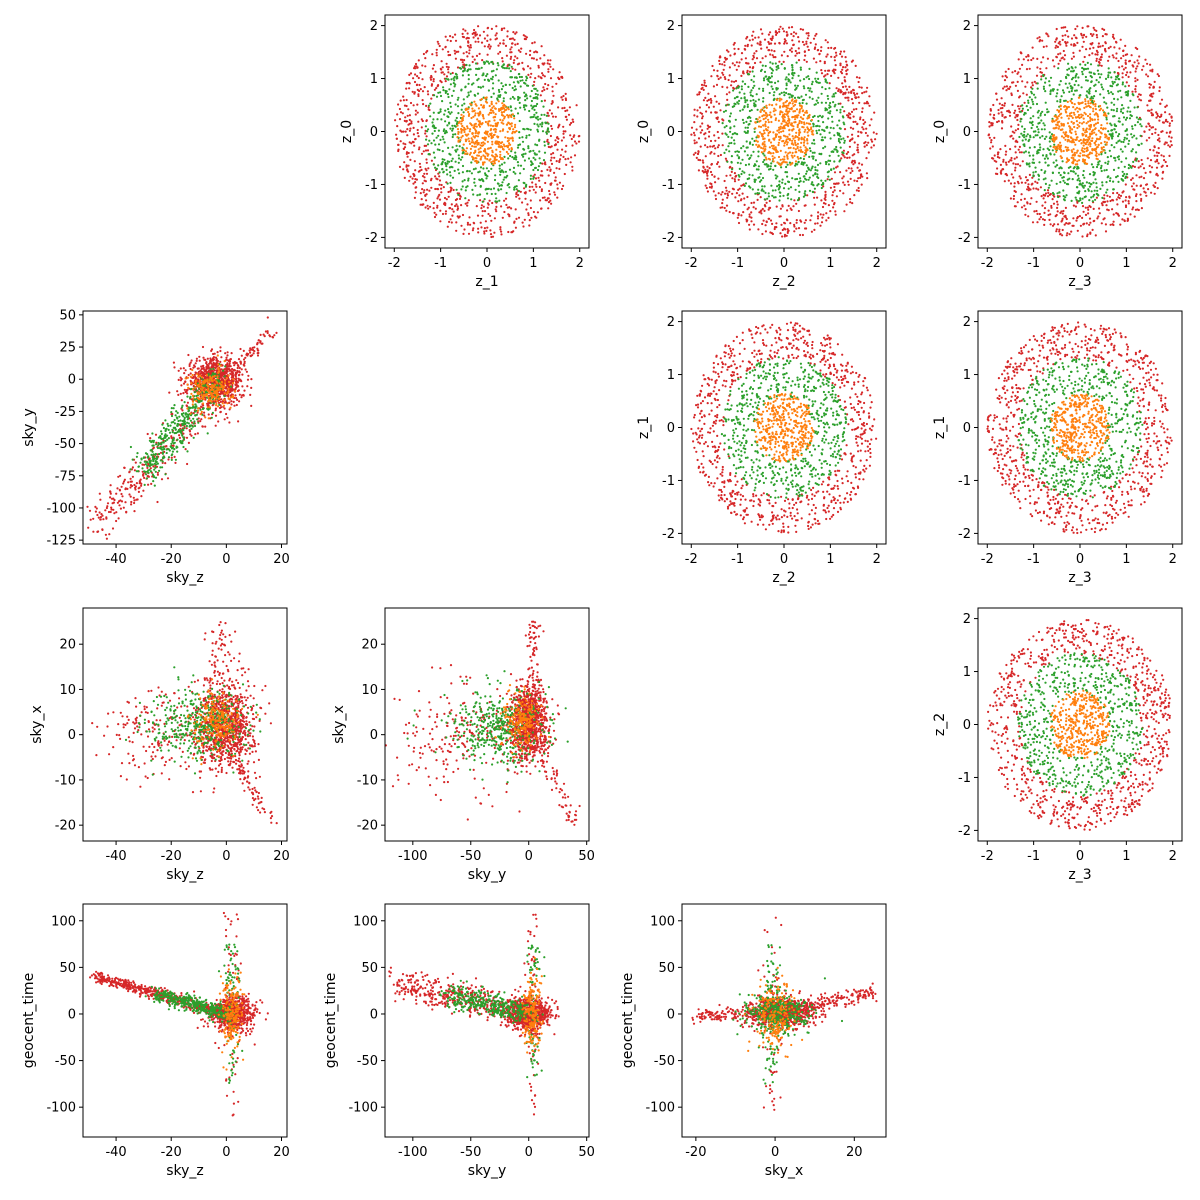 This screenshot has width=1200, height=1200. Describe the element at coordinates (487, 132) in the screenshot. I see `points-z1-z0` at that location.